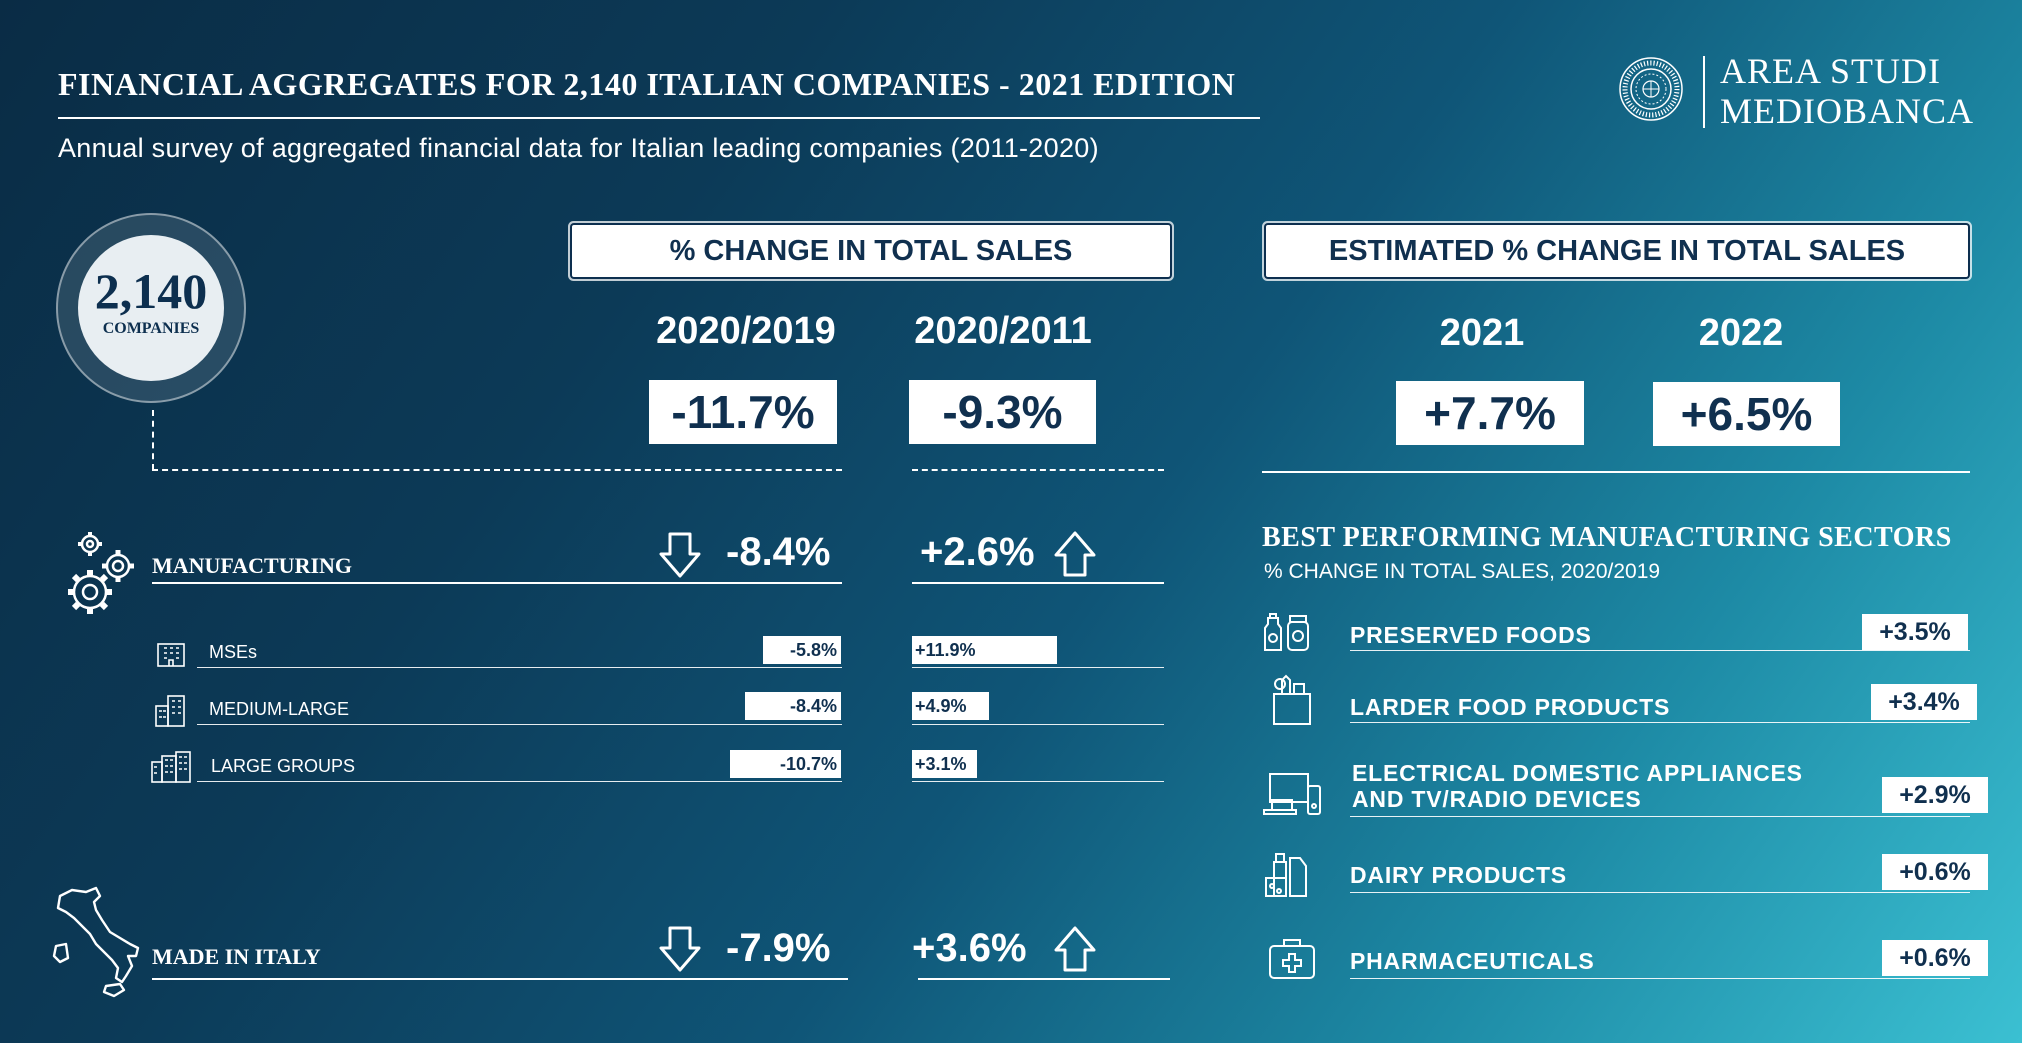 The image size is (2022, 1043). Describe the element at coordinates (1292, 794) in the screenshot. I see `appliances-icon` at that location.